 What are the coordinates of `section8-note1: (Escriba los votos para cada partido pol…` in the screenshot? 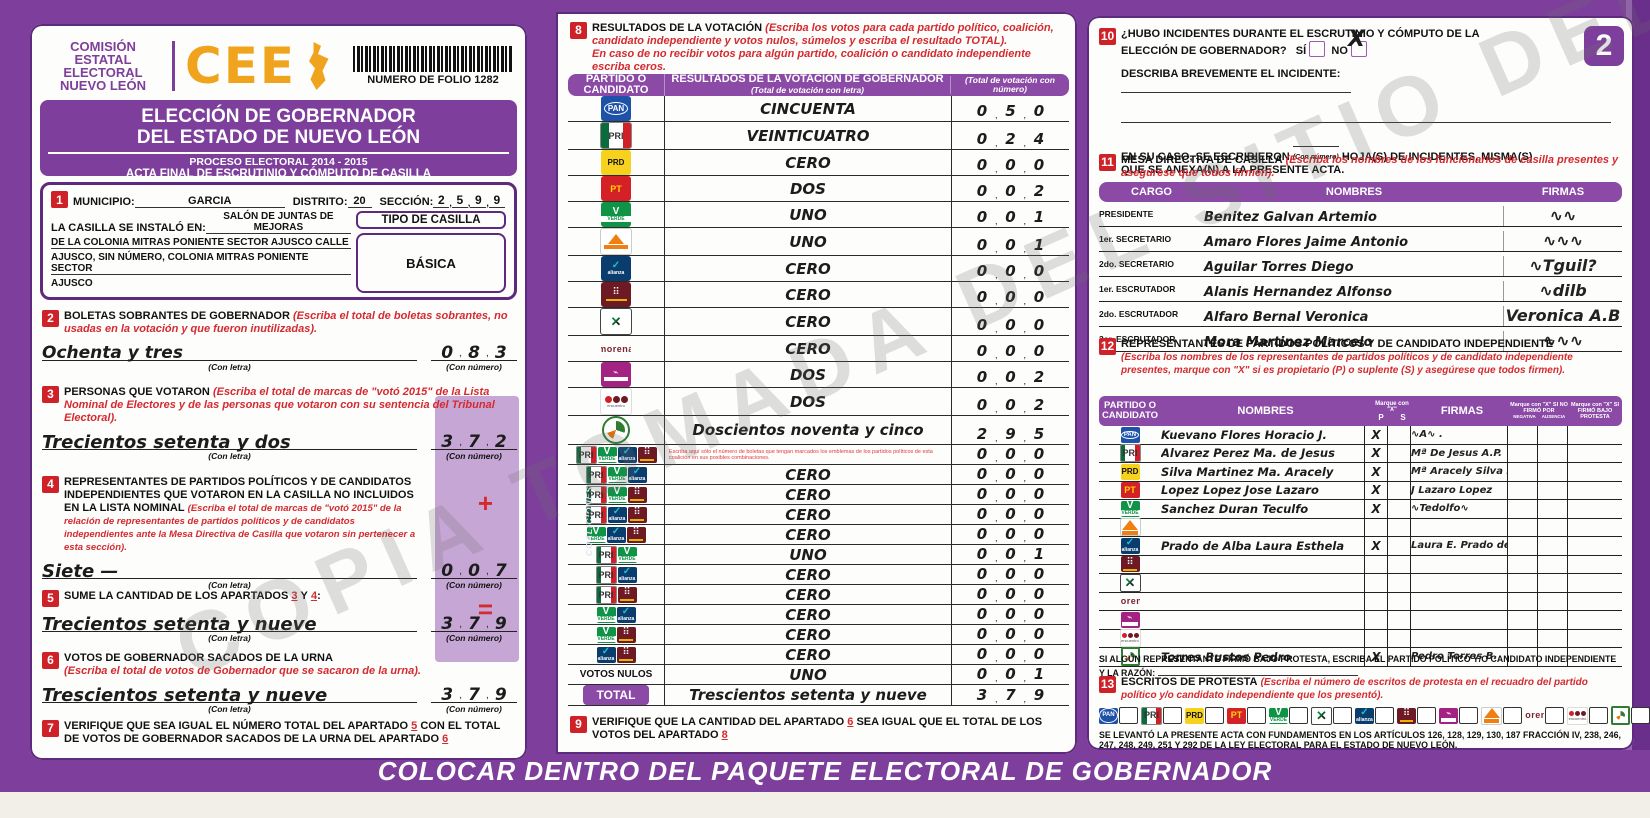 It's located at (823, 34).